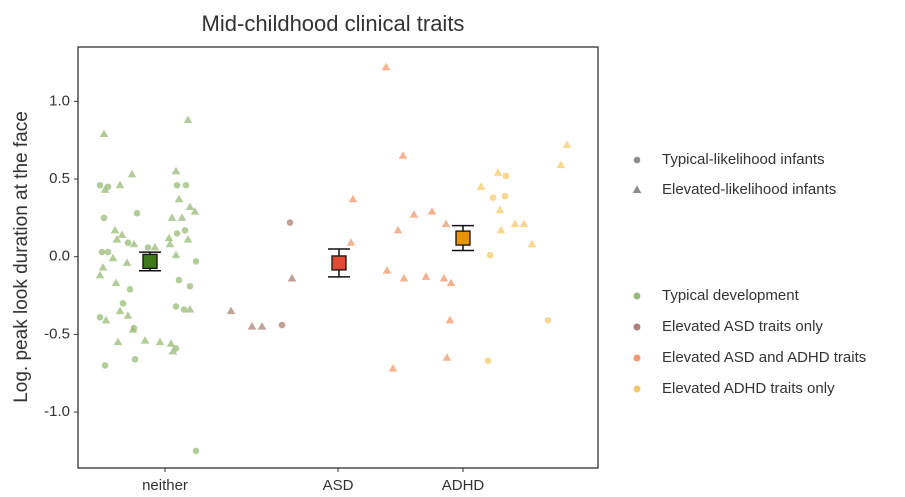 The image size is (905, 497). What do you see at coordinates (743, 159) in the screenshot?
I see `legend-label: Typical-likelihood infants` at bounding box center [743, 159].